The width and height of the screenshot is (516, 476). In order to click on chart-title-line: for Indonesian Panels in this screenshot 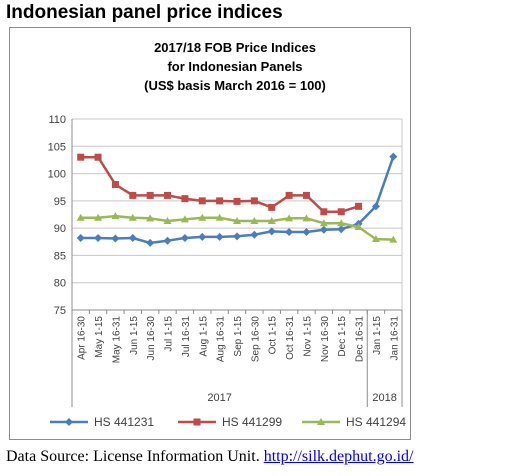, I will do `click(234, 66)`.